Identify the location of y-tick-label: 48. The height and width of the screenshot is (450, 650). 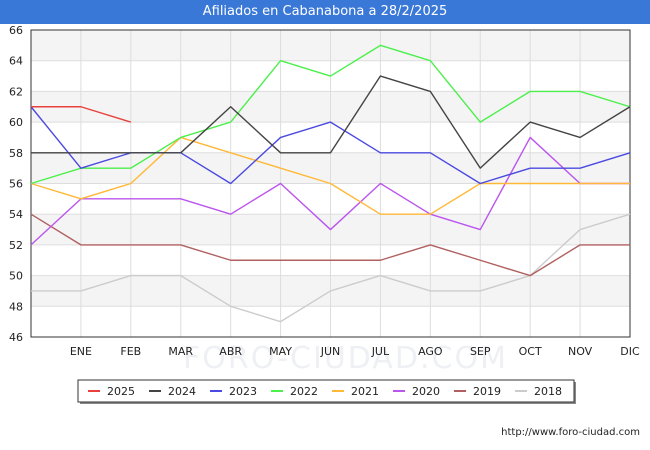
(16, 306).